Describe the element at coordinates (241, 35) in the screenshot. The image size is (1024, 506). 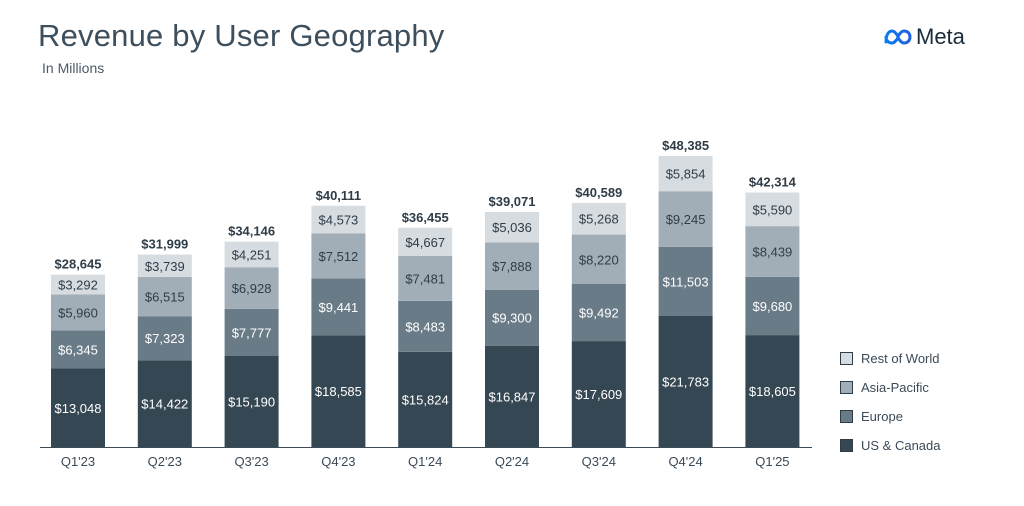
I see `chart-title: Revenue by User Geography` at that location.